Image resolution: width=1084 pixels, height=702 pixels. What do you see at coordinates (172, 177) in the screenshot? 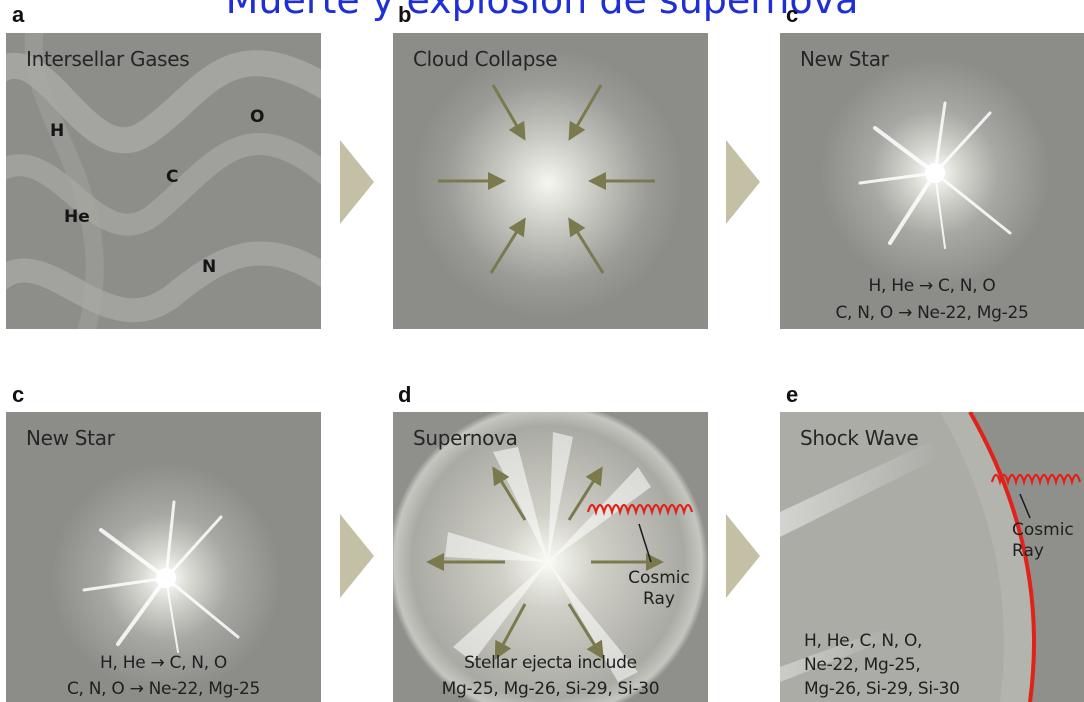
I see `element-c: C` at bounding box center [172, 177].